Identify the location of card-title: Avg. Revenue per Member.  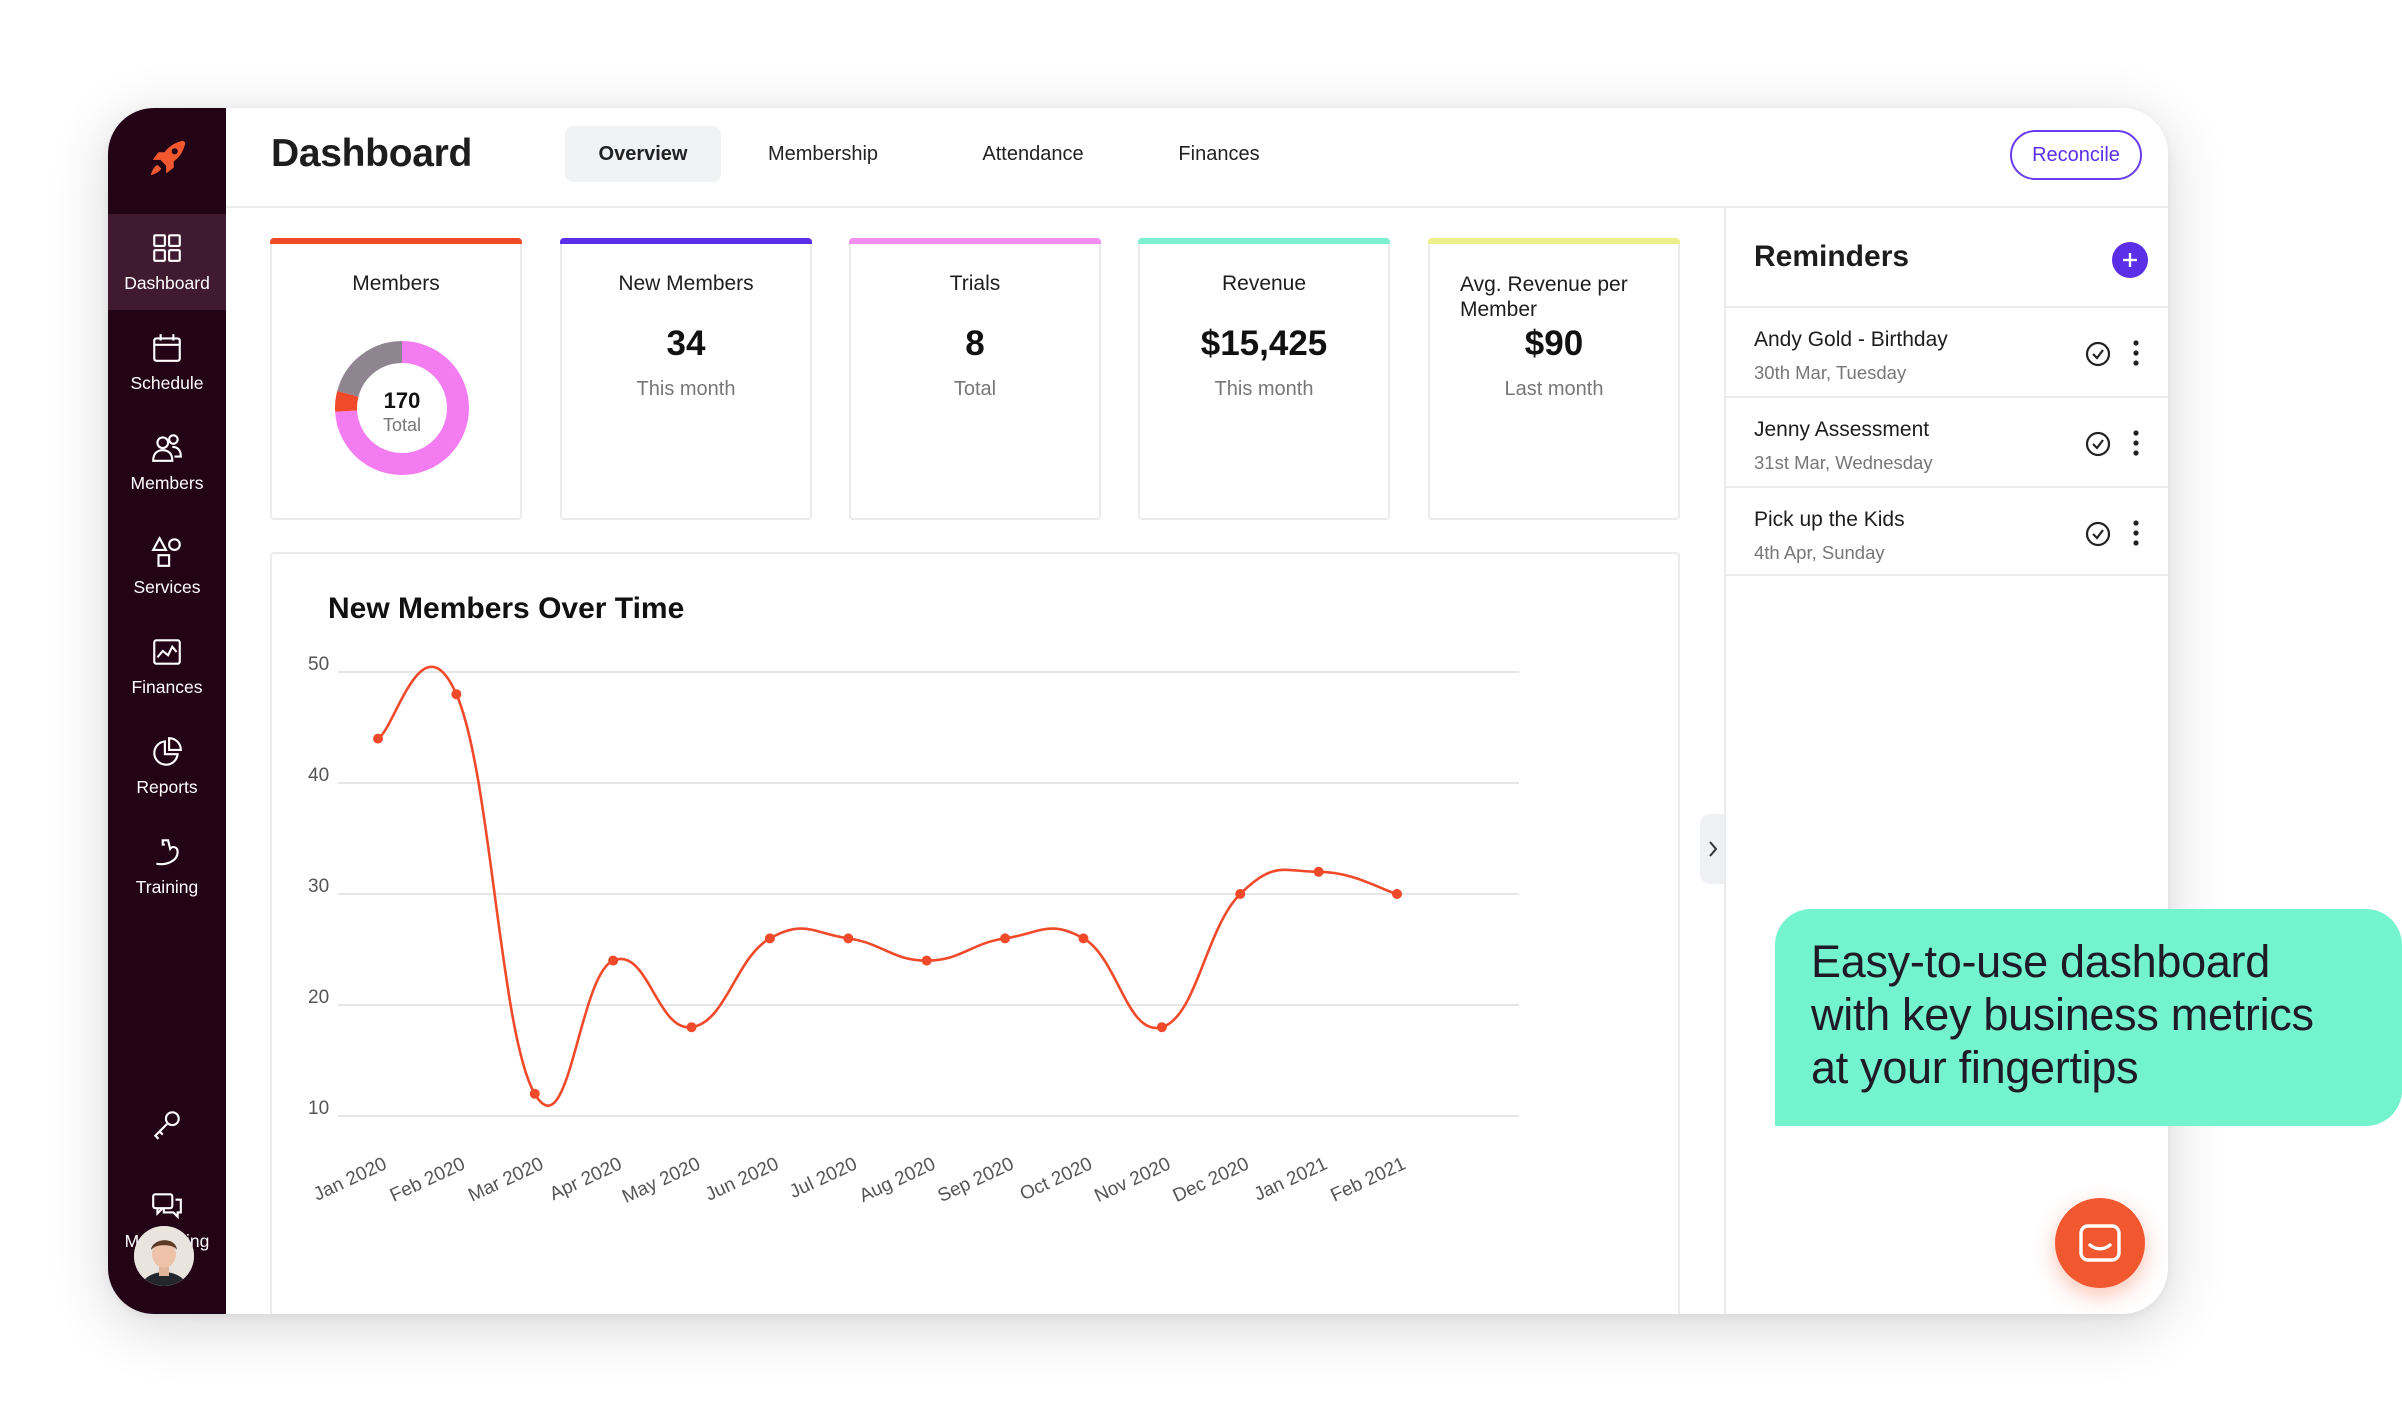
(1544, 297).